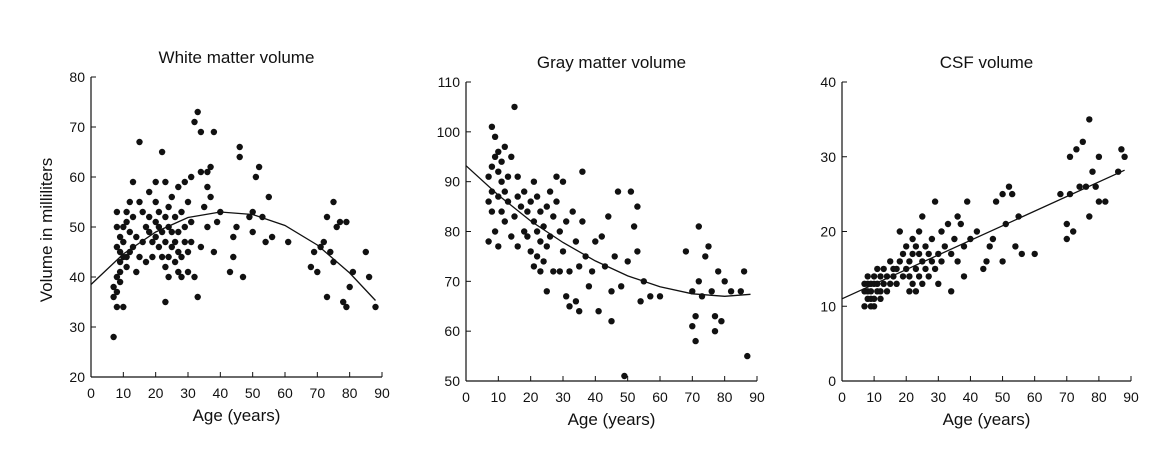 Image resolution: width=1170 pixels, height=465 pixels. Describe the element at coordinates (1035, 397) in the screenshot. I see `x-tick-label: 60` at that location.